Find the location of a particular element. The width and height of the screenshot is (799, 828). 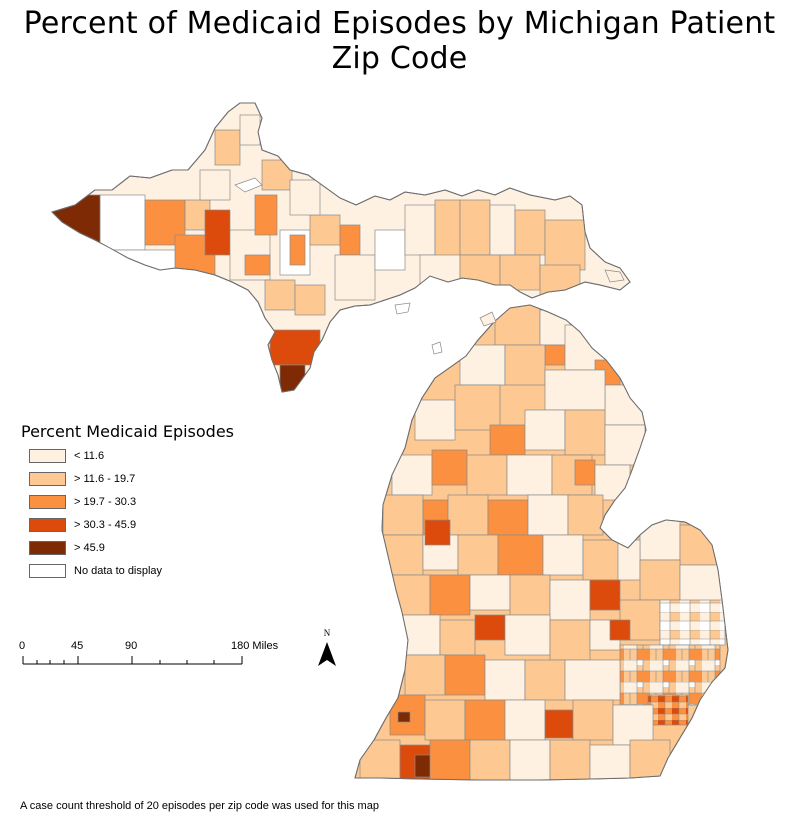

legend-item-4: > 30.3 - 45.9 is located at coordinates (127, 529).